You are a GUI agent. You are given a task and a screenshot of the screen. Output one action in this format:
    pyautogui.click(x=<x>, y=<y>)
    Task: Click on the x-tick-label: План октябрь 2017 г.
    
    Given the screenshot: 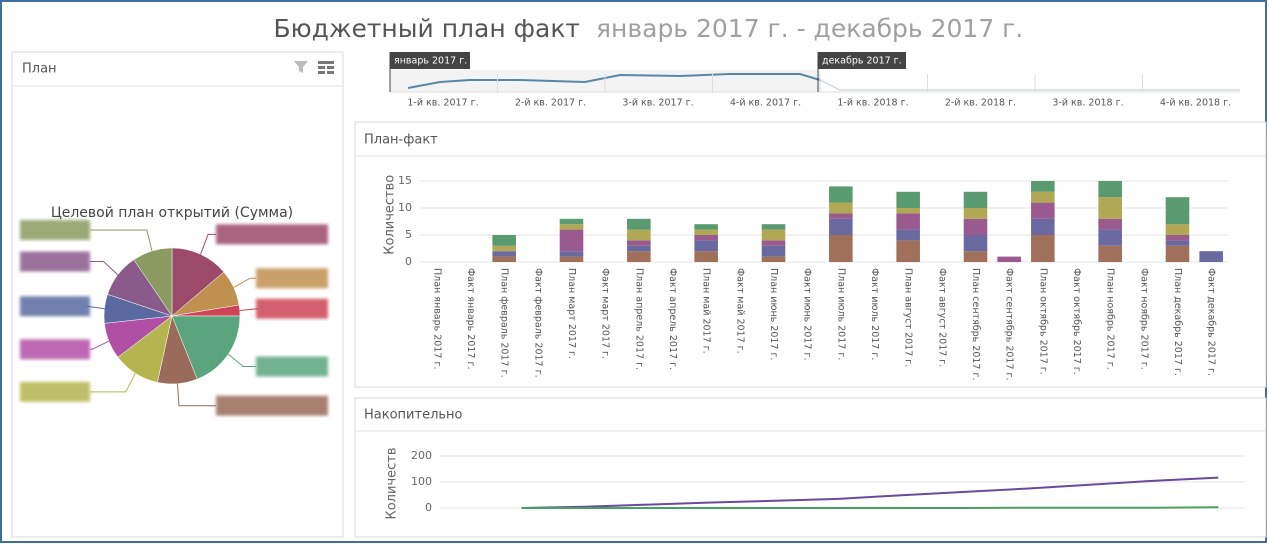 What is the action you would take?
    pyautogui.click(x=1042, y=321)
    